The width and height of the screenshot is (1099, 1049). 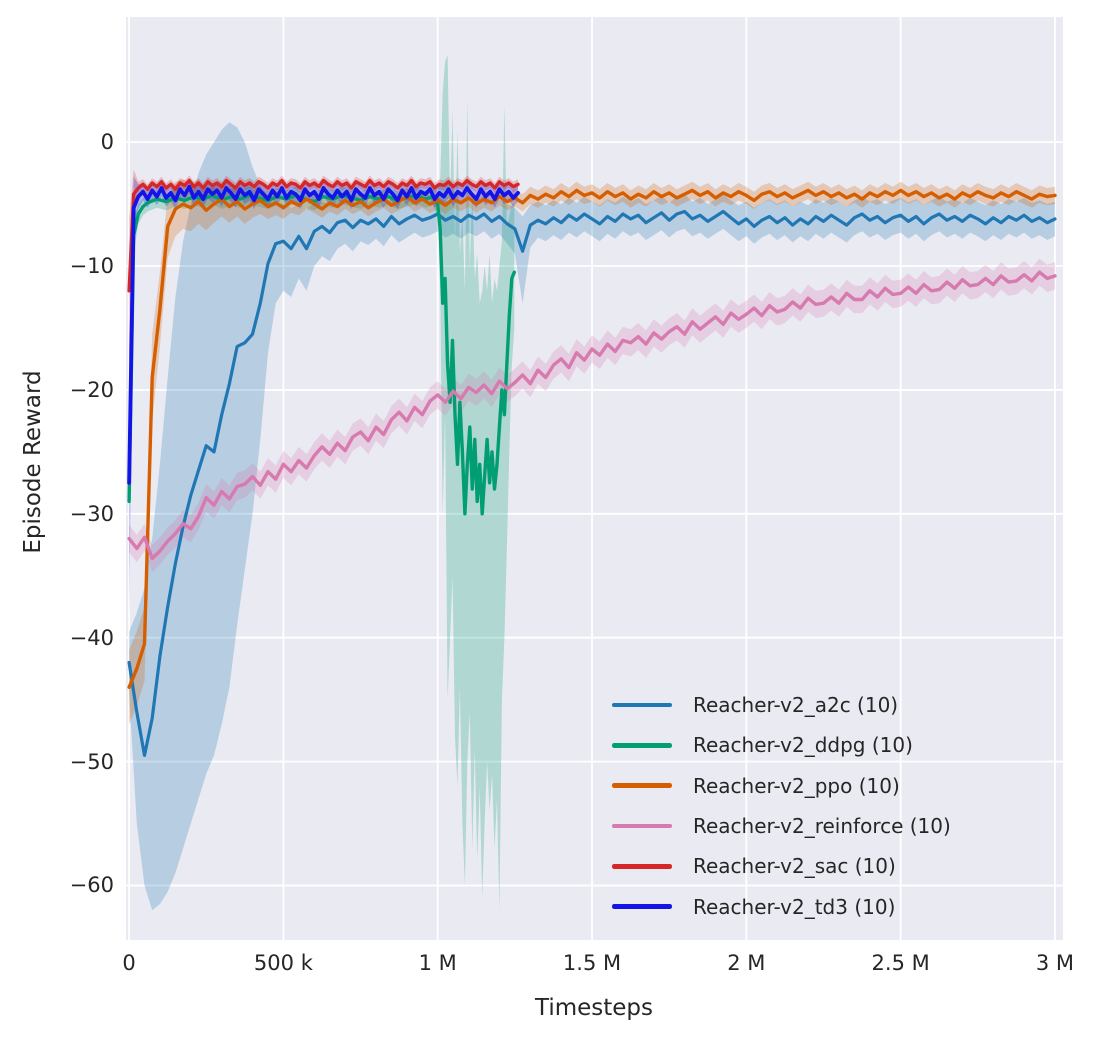 I want to click on legend-label-a2c: Reacher-v2_a2c (10), so click(x=796, y=705).